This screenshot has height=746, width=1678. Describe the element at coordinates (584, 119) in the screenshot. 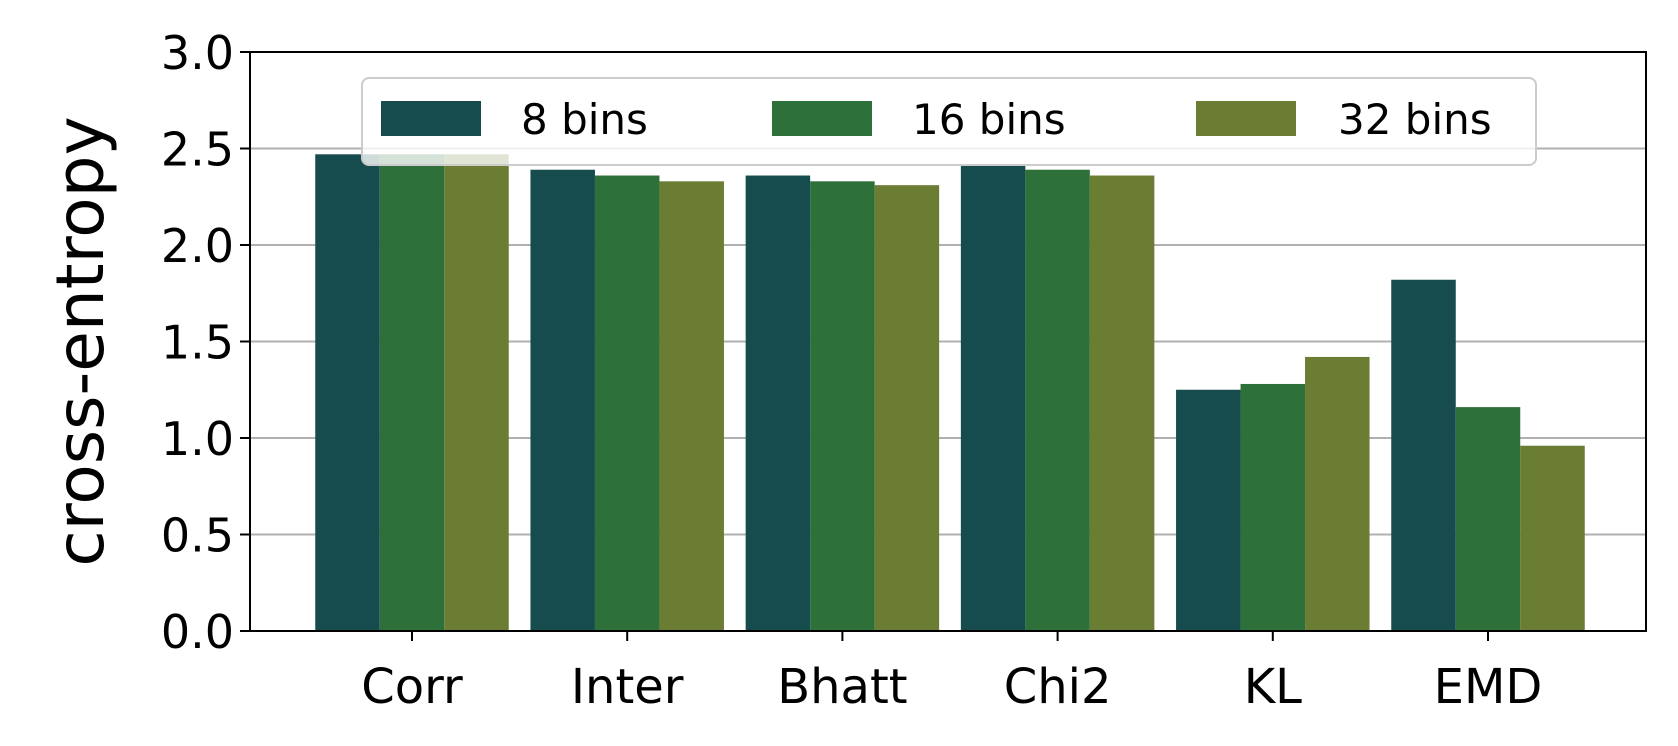

I see `legend-label: 8 bins` at that location.